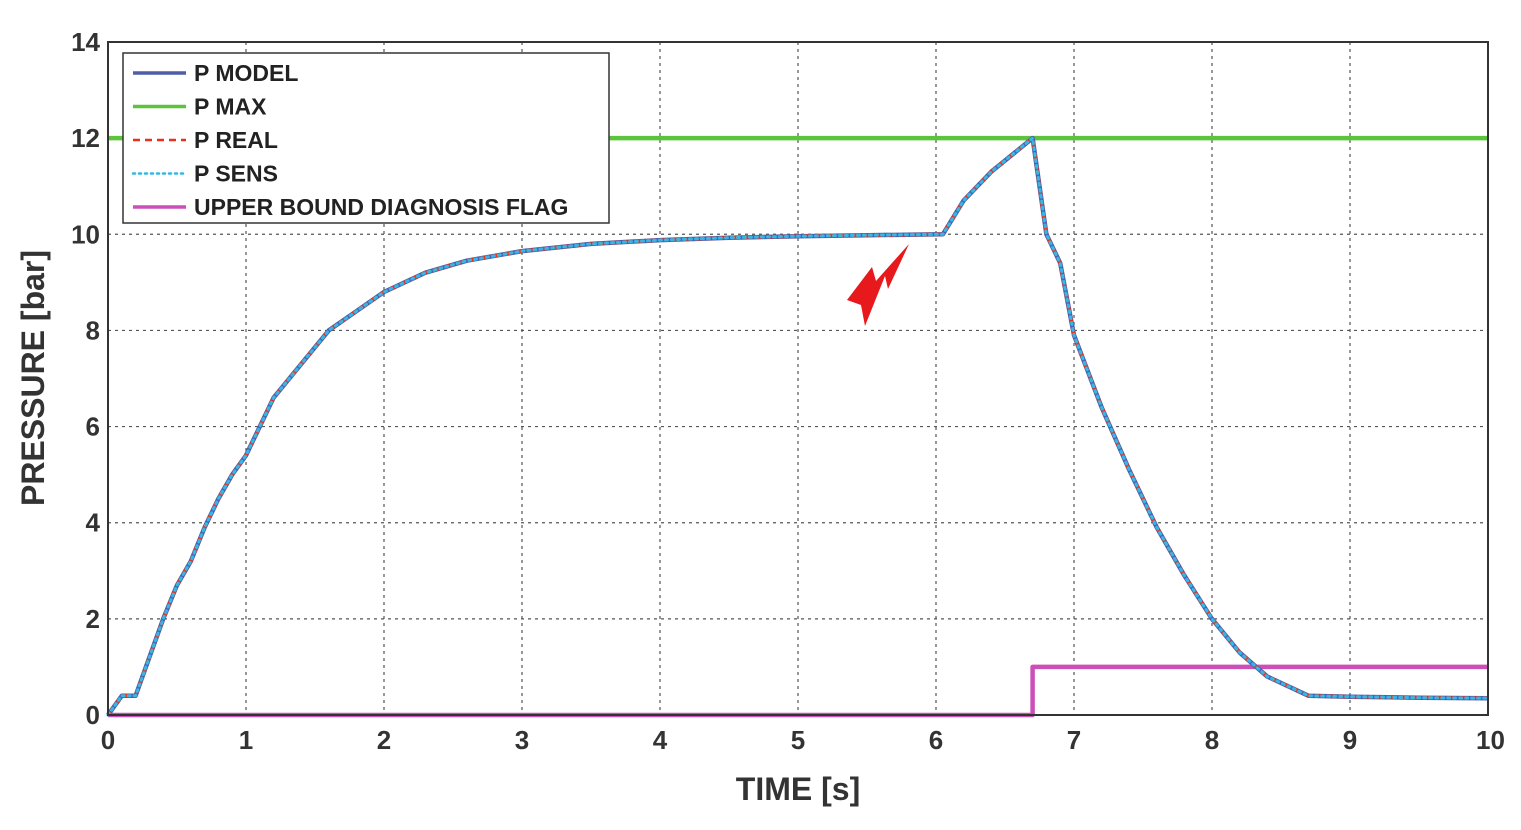 The height and width of the screenshot is (830, 1521). What do you see at coordinates (246, 740) in the screenshot?
I see `x-tick-label: 1` at bounding box center [246, 740].